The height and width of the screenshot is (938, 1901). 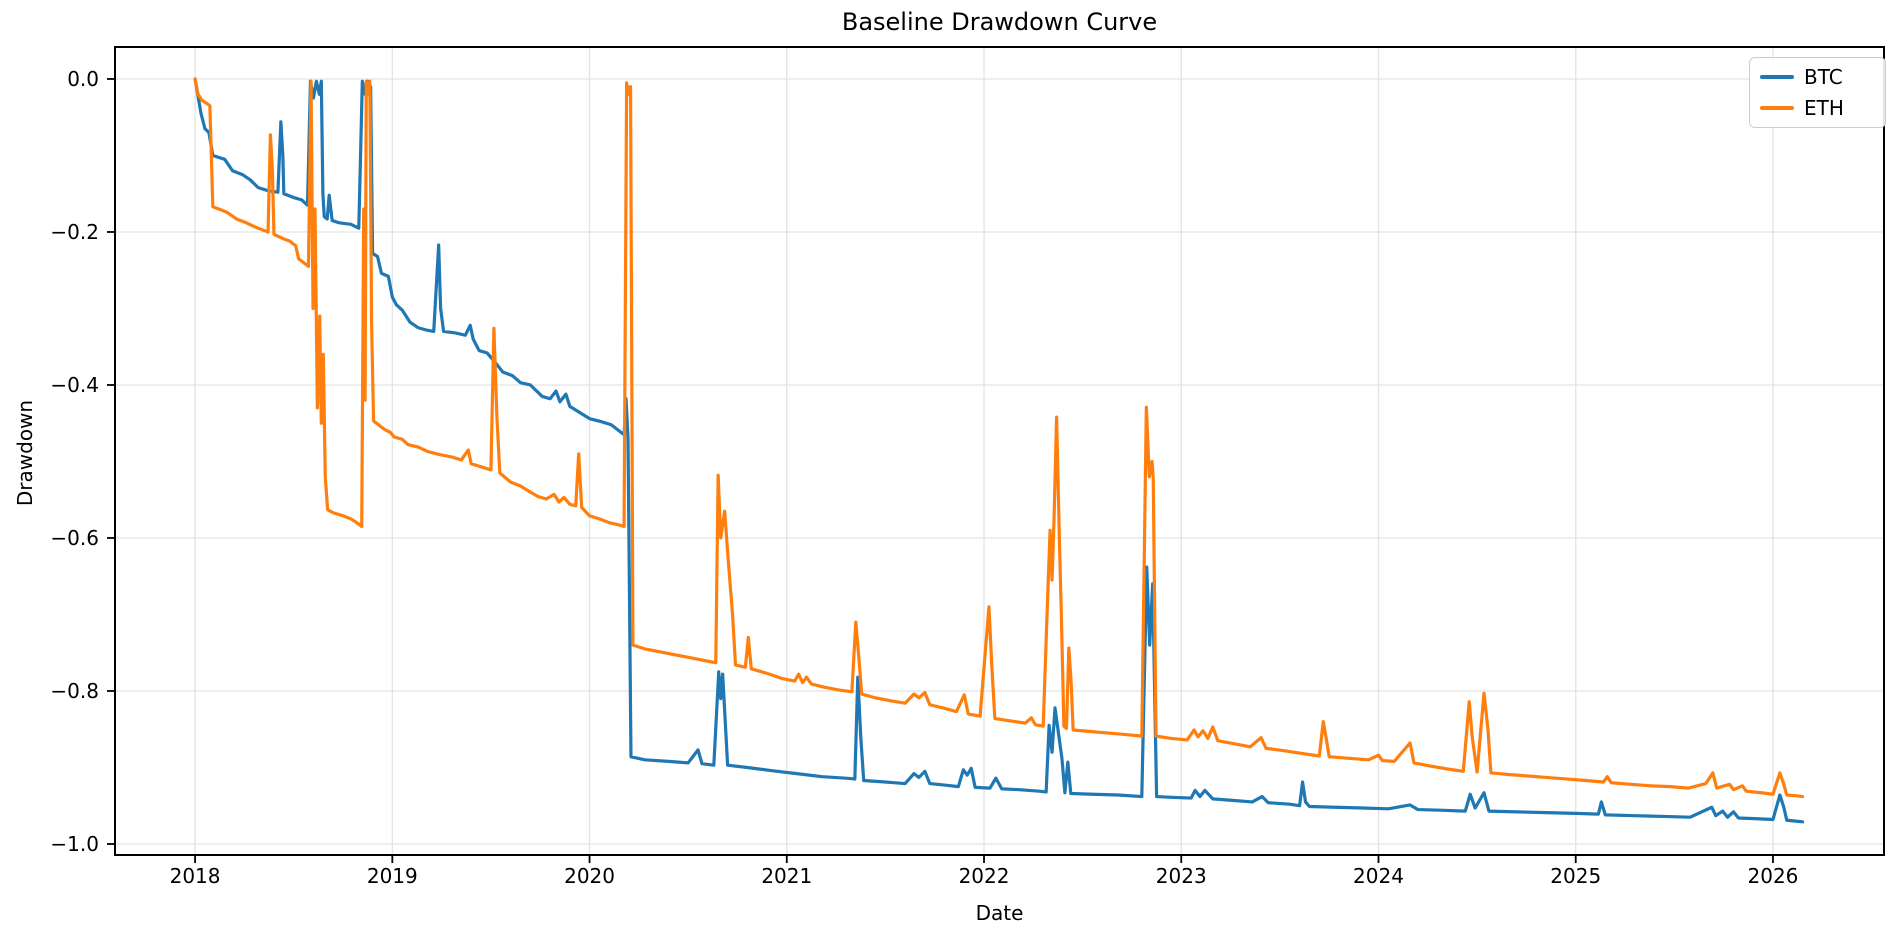 I want to click on y-axis-label: Drawdown, so click(x=25, y=453).